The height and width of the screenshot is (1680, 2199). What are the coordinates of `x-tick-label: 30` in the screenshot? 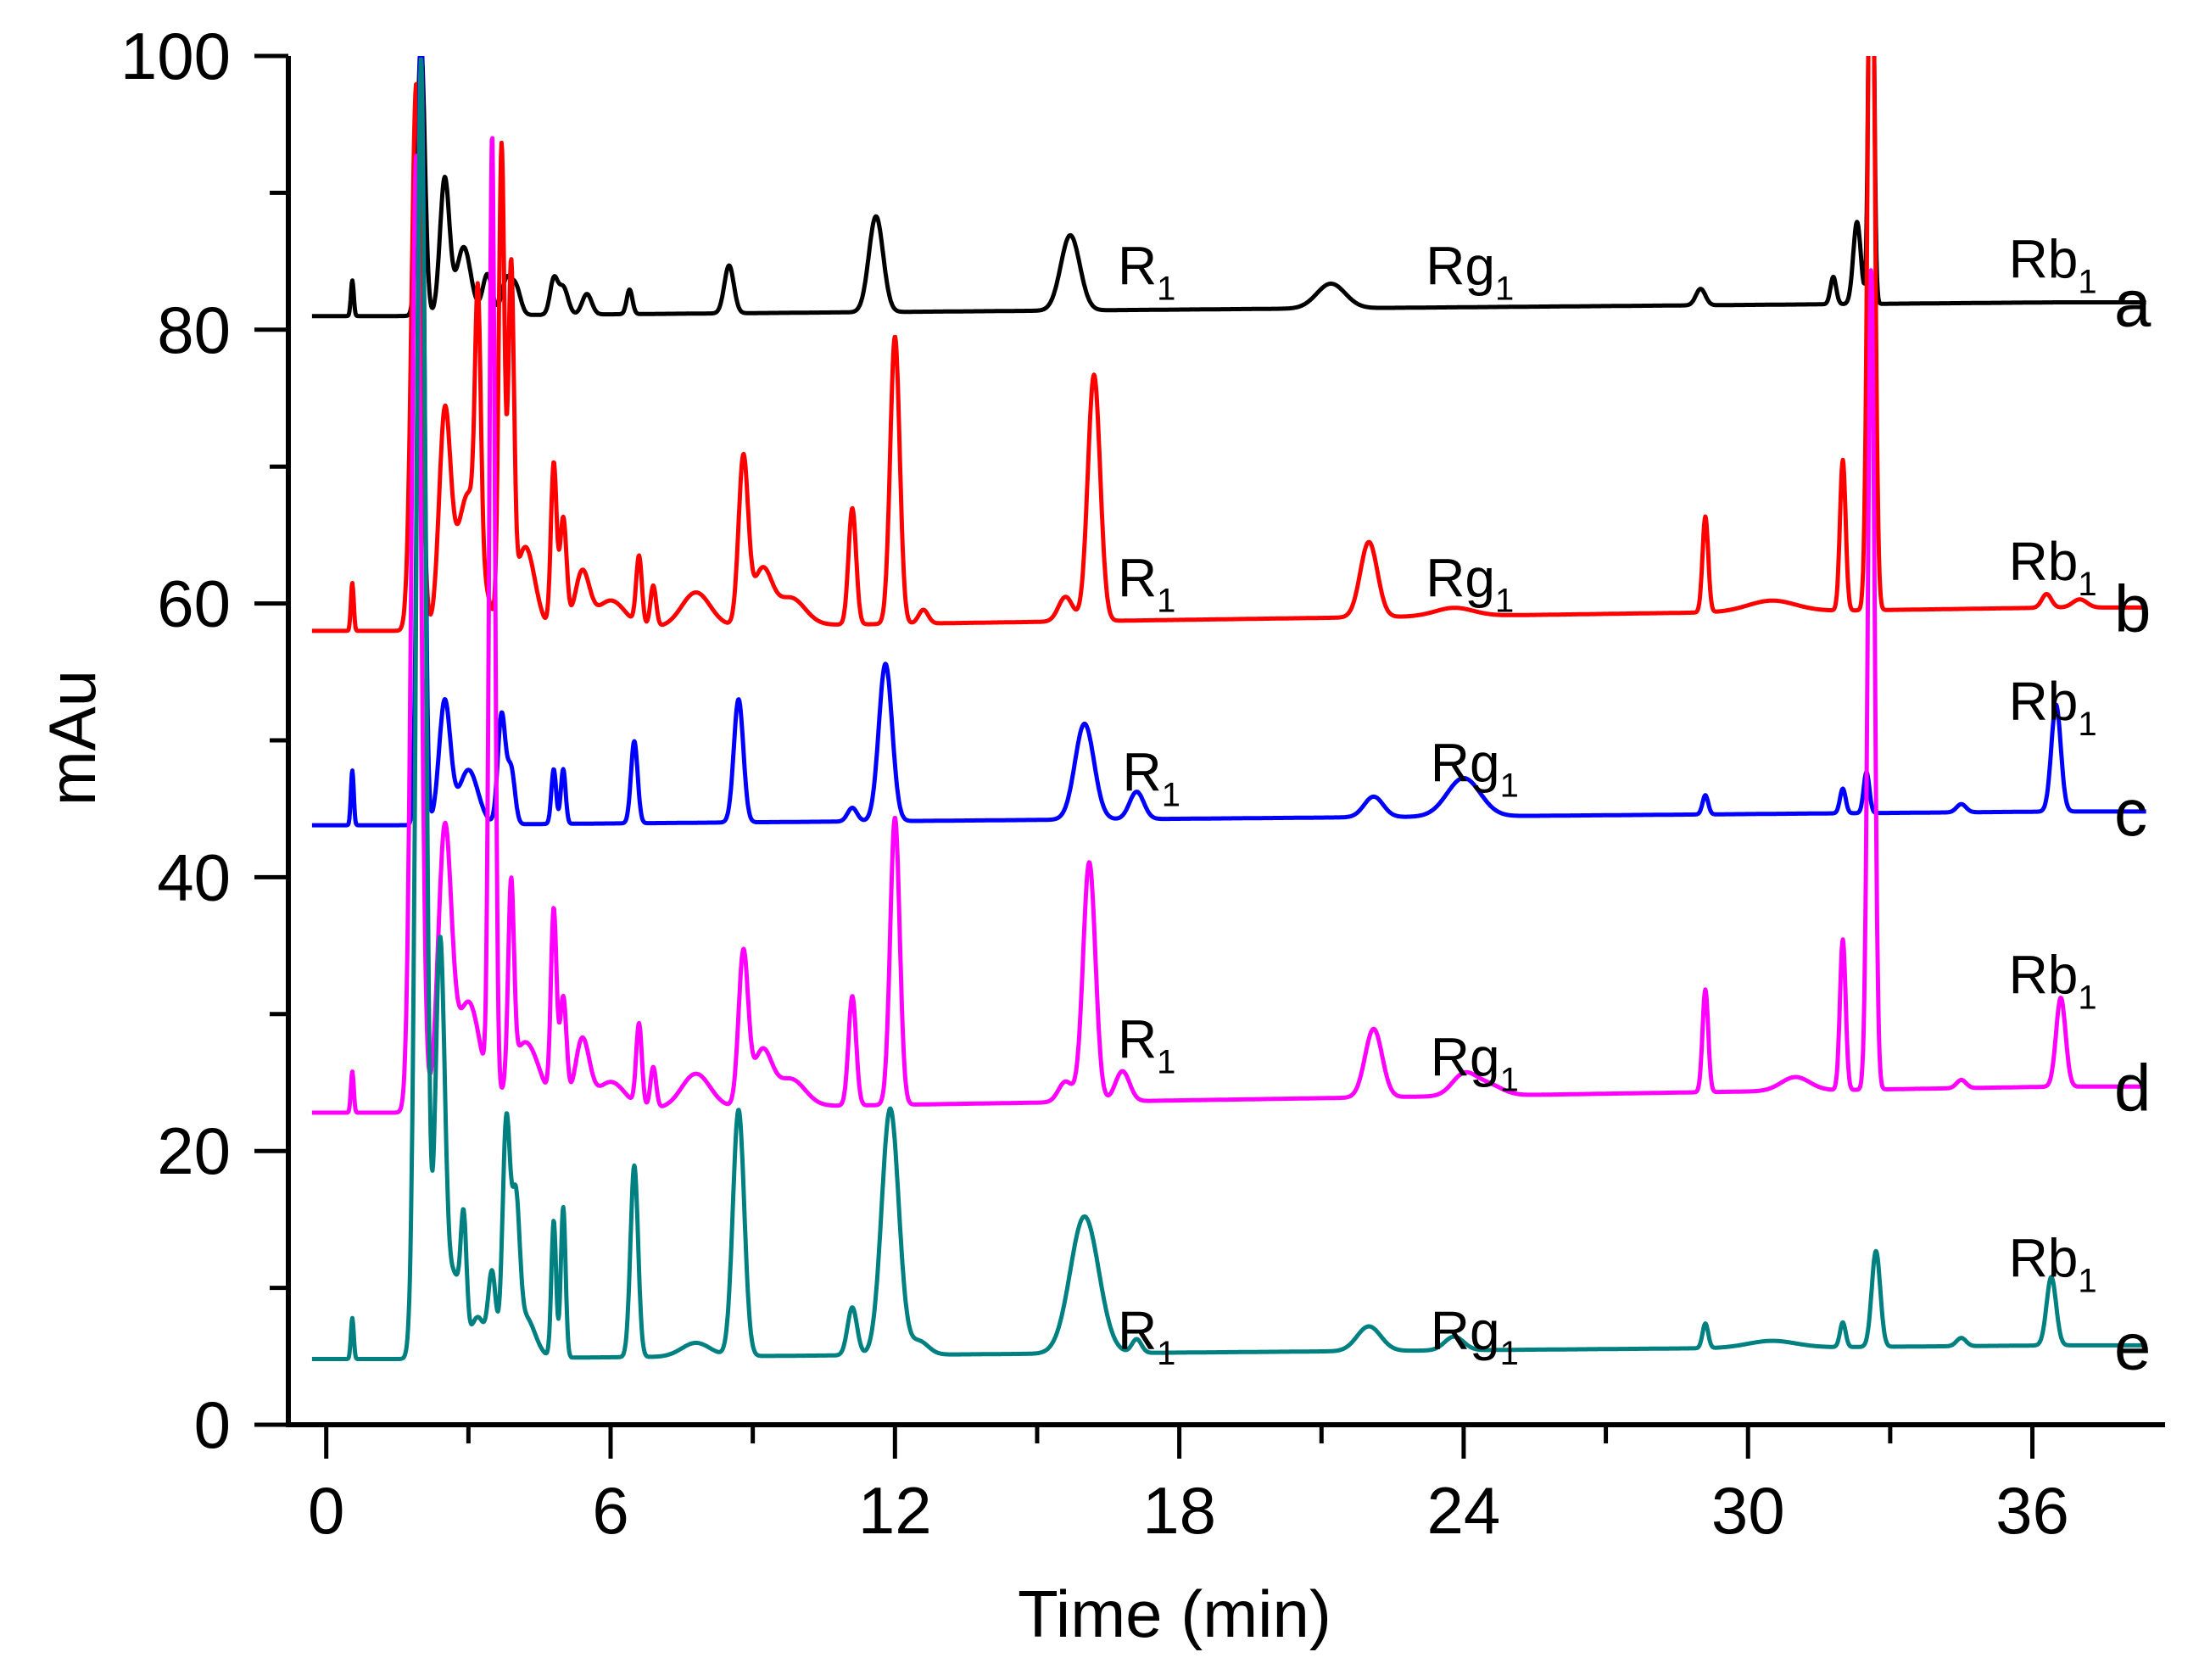 It's located at (1748, 1511).